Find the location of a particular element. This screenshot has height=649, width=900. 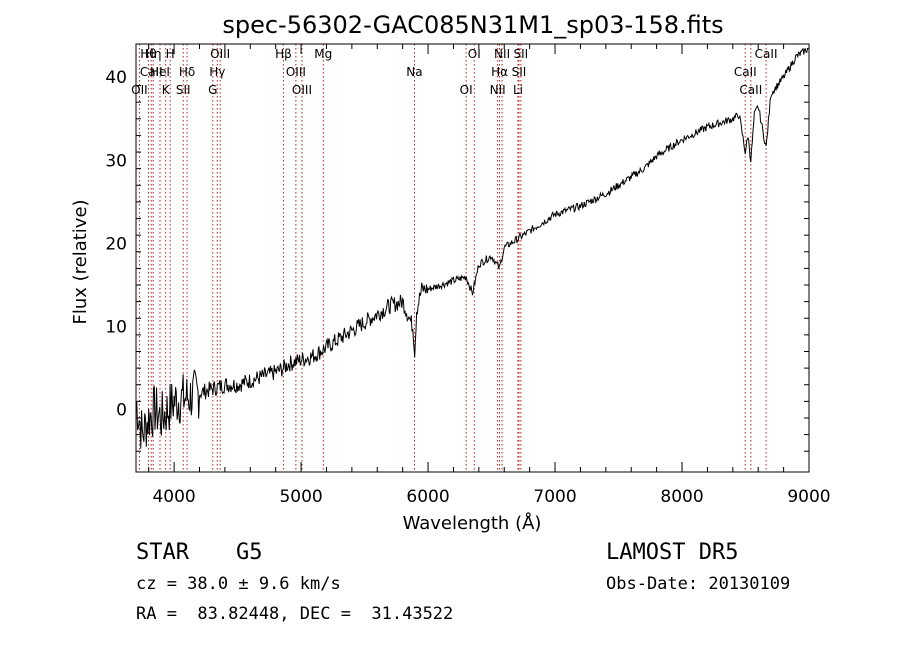

survey-name: LAMOST DR5 is located at coordinates (672, 552).